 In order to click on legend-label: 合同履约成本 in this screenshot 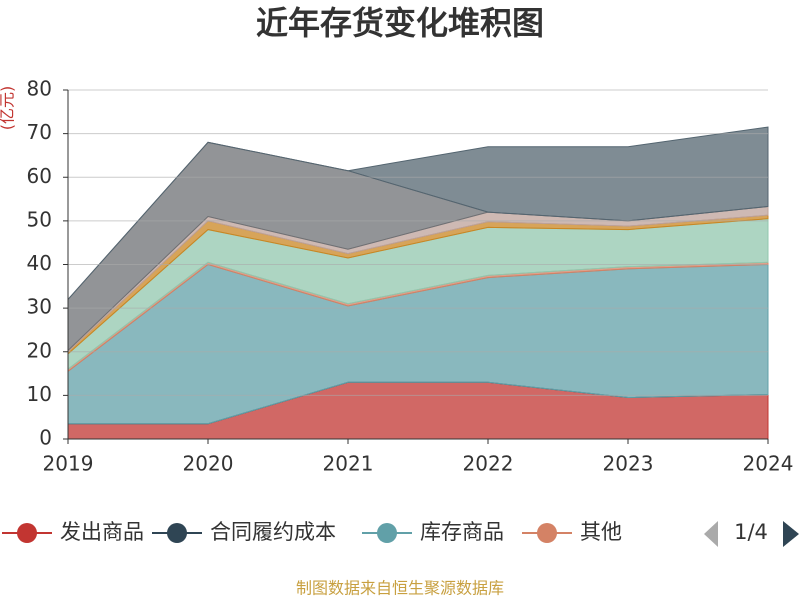, I will do `click(273, 532)`.